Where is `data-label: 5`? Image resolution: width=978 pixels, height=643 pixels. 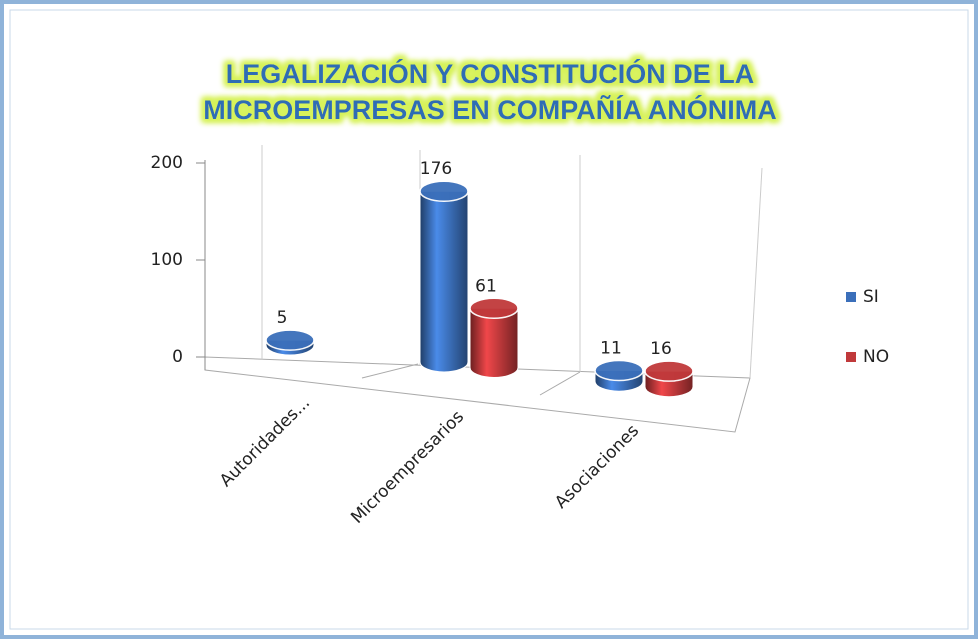
data-label: 5 is located at coordinates (282, 318).